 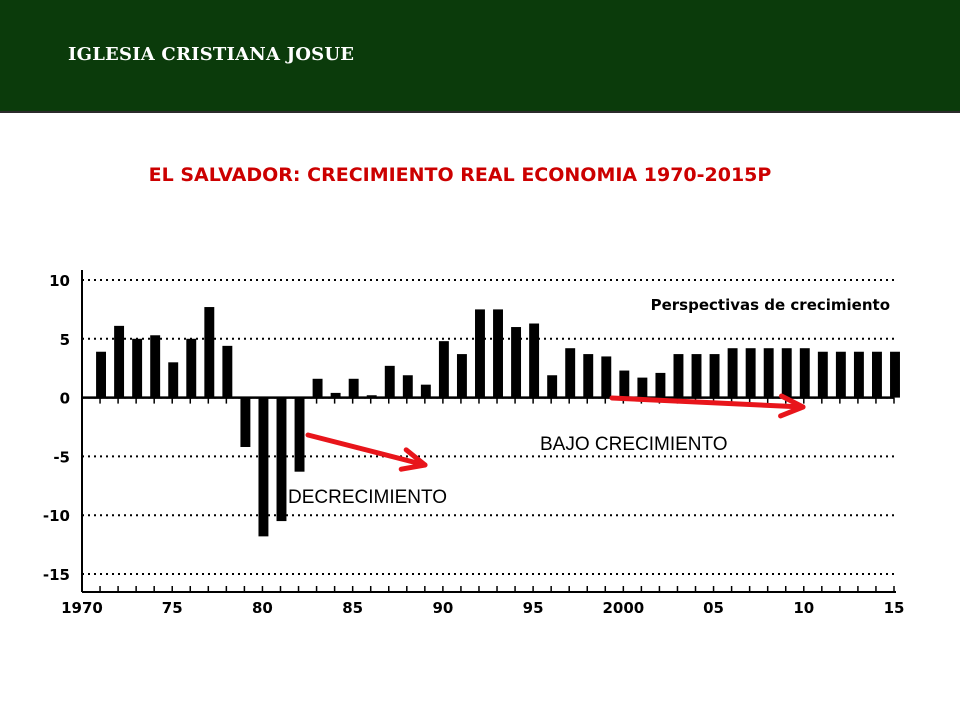 What do you see at coordinates (732, 373) in the screenshot?
I see `bar-2006` at bounding box center [732, 373].